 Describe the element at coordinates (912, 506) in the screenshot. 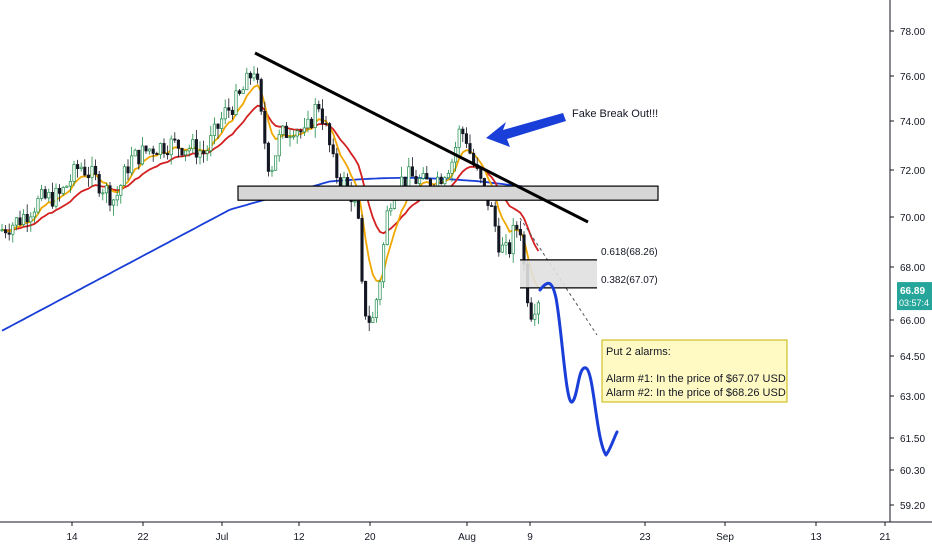

I see `y-tick-label: 59.20` at that location.